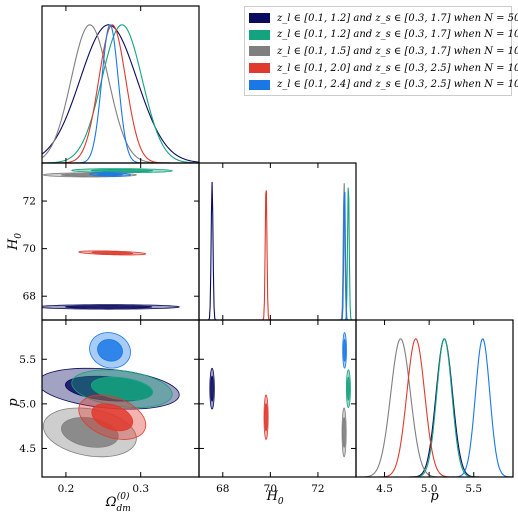  I want to click on xtick-label-p: 5.0, so click(429, 489).